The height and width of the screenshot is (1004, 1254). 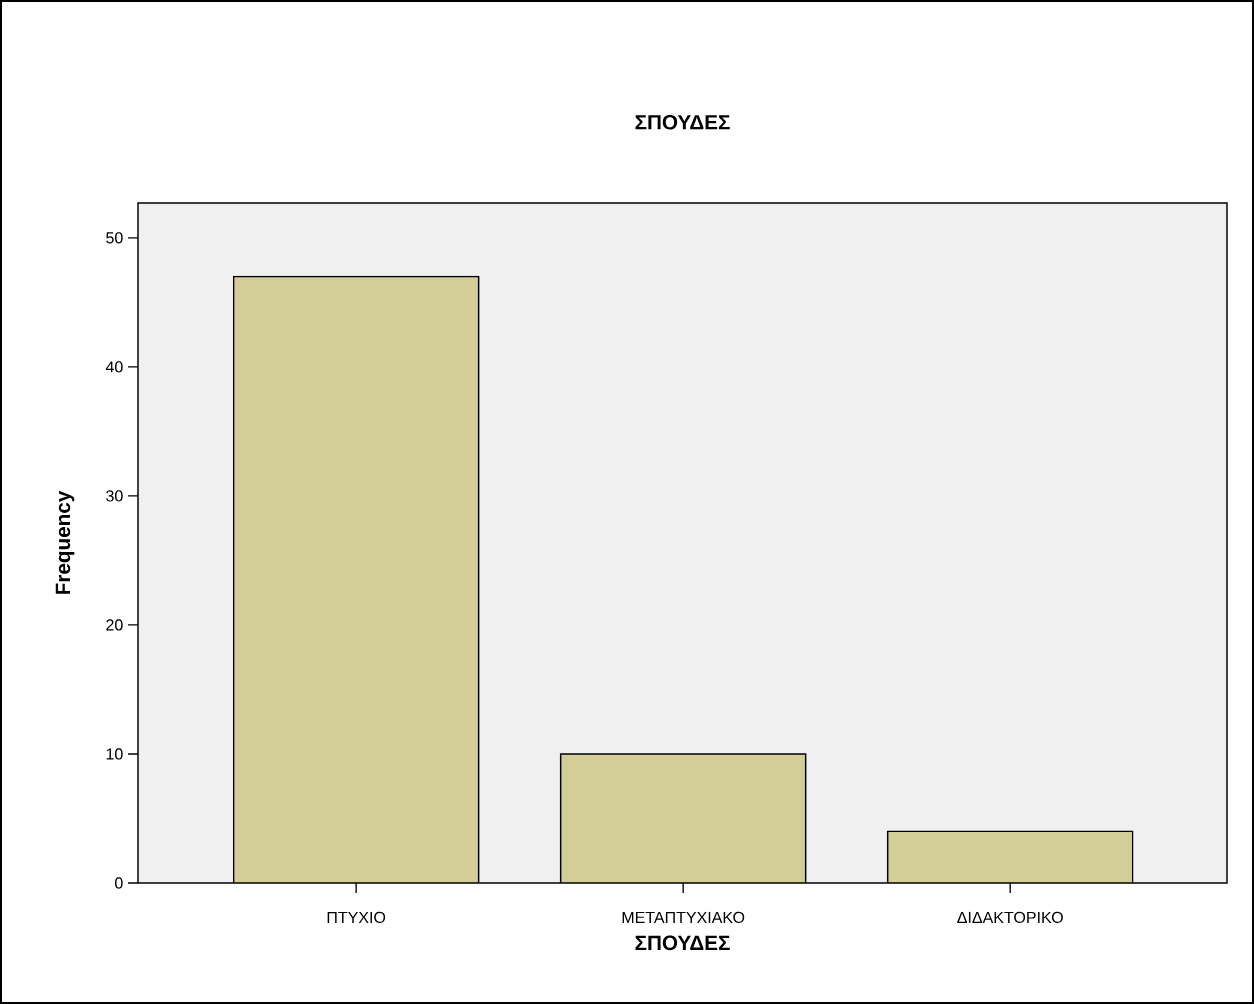 I want to click on y-tick-label: 30, so click(x=114, y=496).